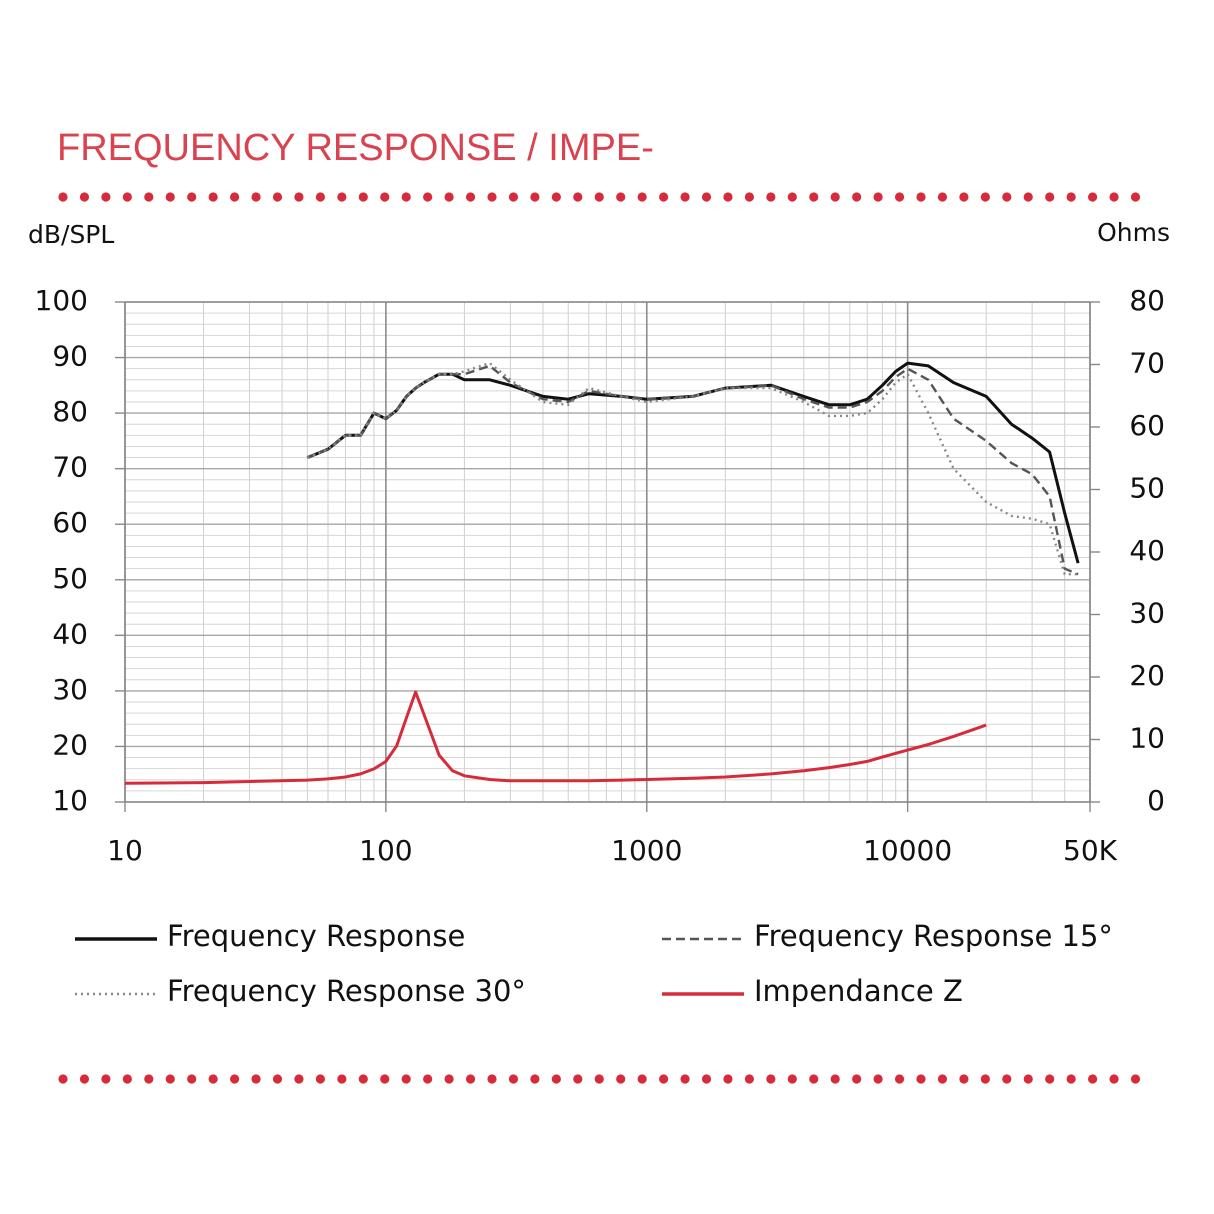 The height and width of the screenshot is (1214, 1214). Describe the element at coordinates (70, 411) in the screenshot. I see `y-tick-label: 80` at that location.